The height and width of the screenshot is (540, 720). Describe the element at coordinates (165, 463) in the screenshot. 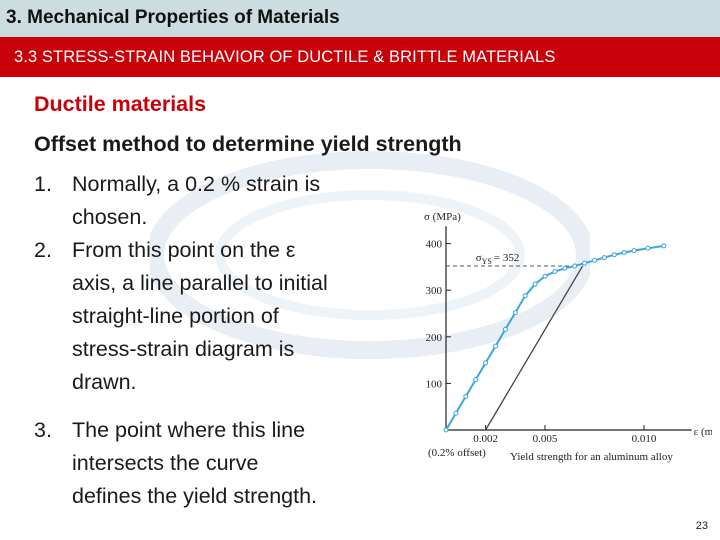

I see `list-item-line: intersects the curve` at that location.